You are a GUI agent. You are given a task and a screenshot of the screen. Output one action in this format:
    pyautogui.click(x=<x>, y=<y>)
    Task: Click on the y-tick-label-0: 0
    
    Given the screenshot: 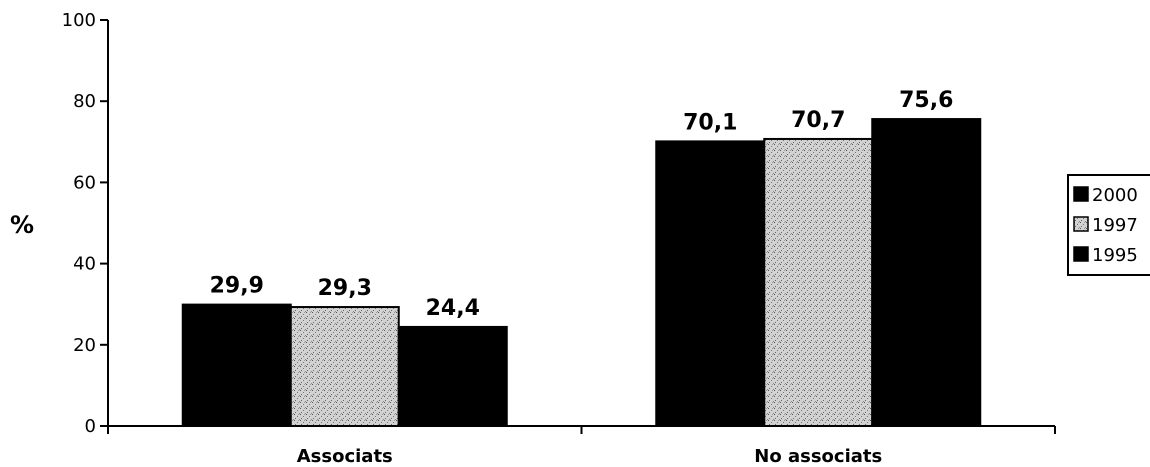 What is the action you would take?
    pyautogui.click(x=90, y=426)
    